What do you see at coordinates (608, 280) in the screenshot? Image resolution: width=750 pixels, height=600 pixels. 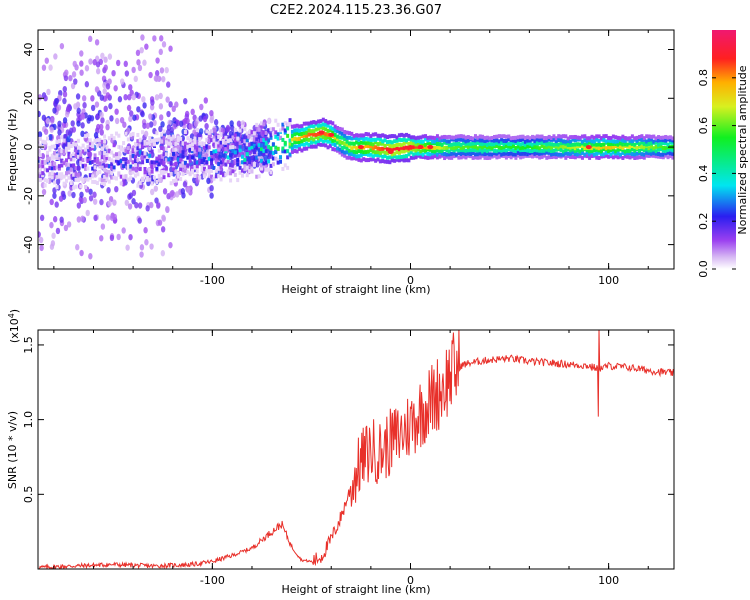 I see `spectrogram-xtick-label: 100` at bounding box center [608, 280].